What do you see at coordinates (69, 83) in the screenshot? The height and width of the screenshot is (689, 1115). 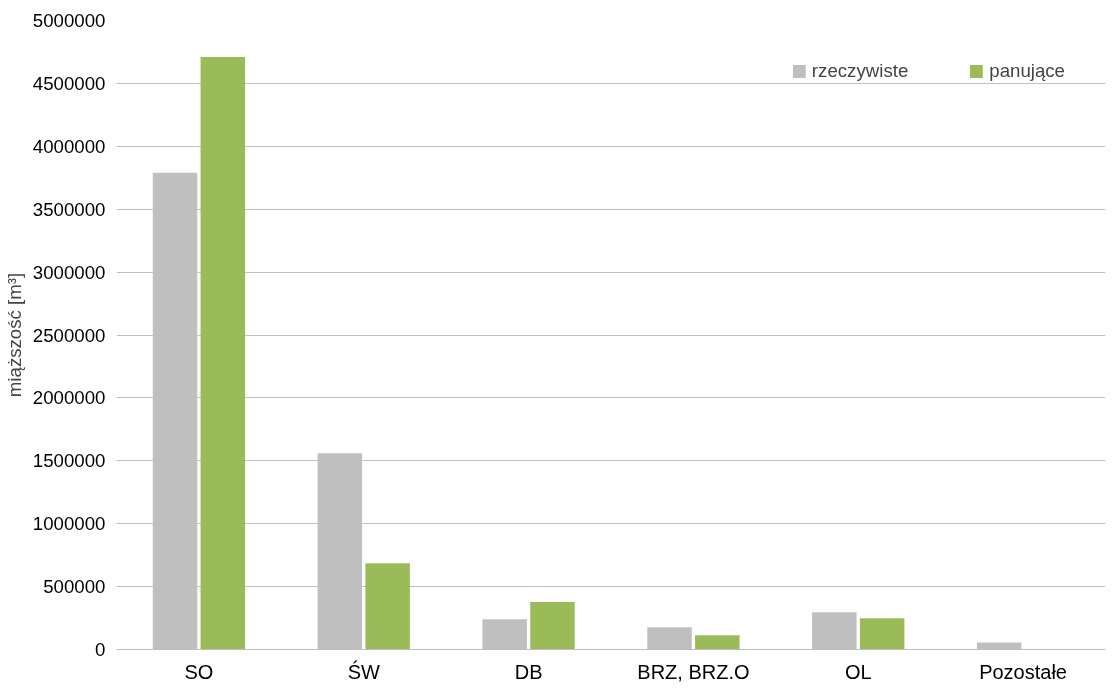 I see `y-tick-label: 4500000` at bounding box center [69, 83].